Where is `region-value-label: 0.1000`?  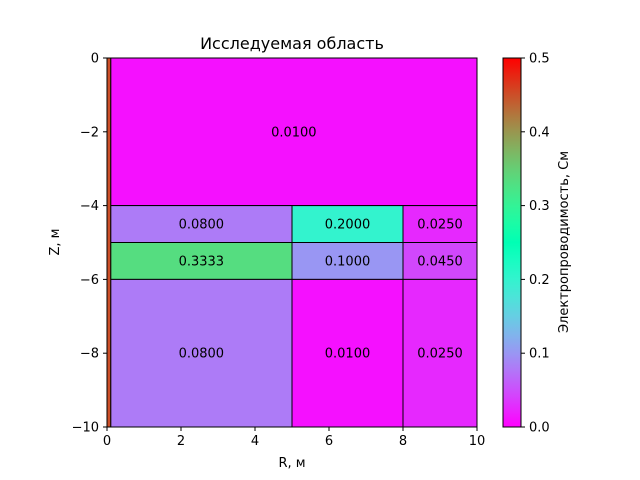 region-value-label: 0.1000 is located at coordinates (348, 261).